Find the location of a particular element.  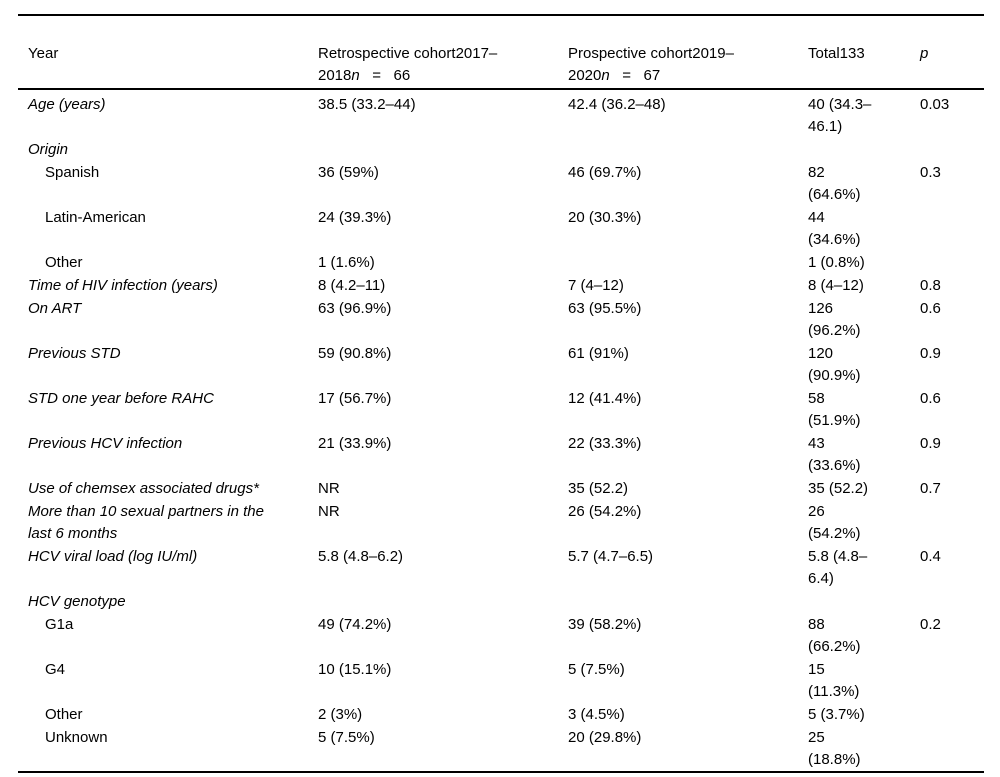

total-cell: 35 (52.2) is located at coordinates (838, 488).